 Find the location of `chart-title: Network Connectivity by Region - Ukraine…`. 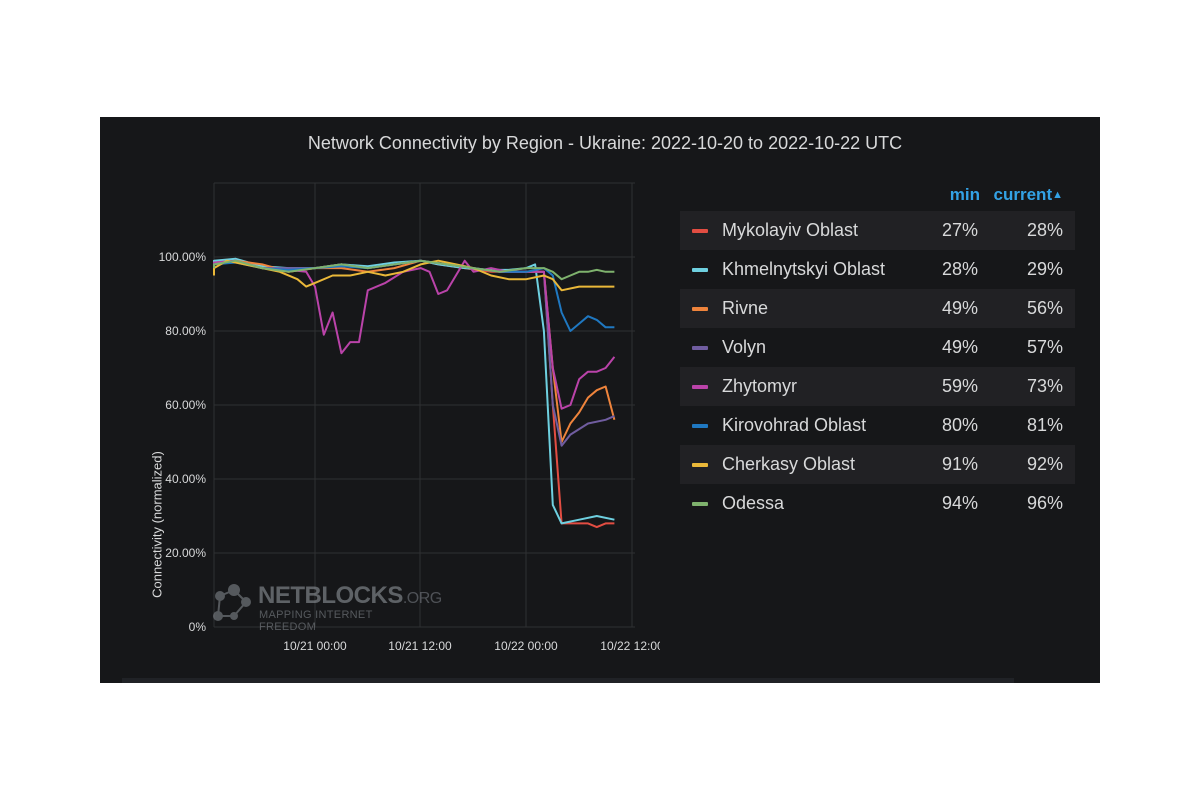

chart-title: Network Connectivity by Region - Ukraine… is located at coordinates (605, 143).